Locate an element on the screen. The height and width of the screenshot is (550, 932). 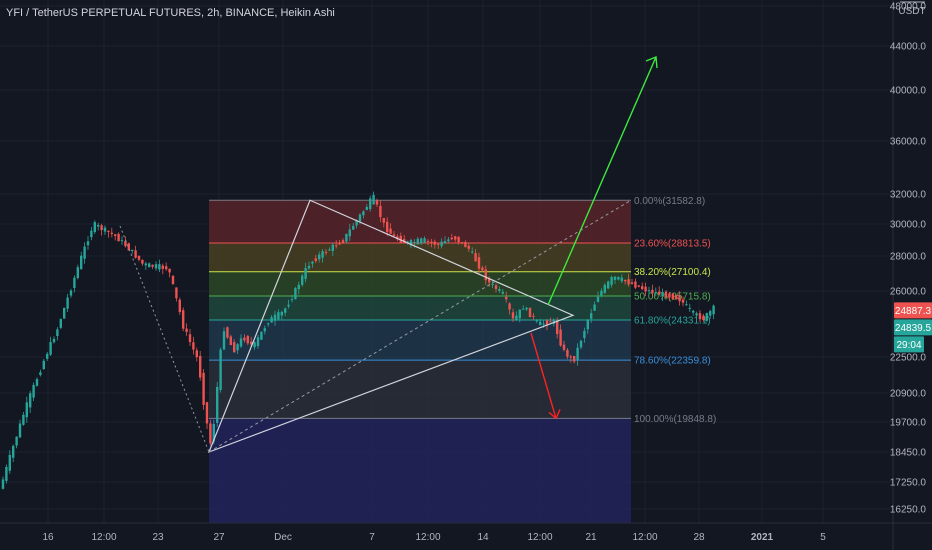
time-tick-label: 27 is located at coordinates (219, 537).